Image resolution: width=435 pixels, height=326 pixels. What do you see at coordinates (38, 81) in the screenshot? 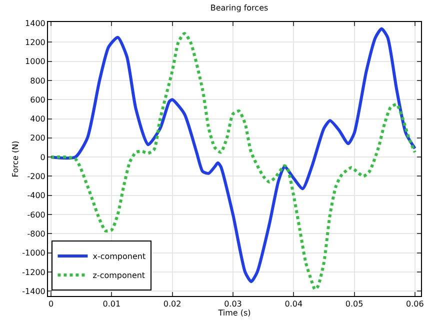
I see `y-tick-label: 800` at bounding box center [38, 81].